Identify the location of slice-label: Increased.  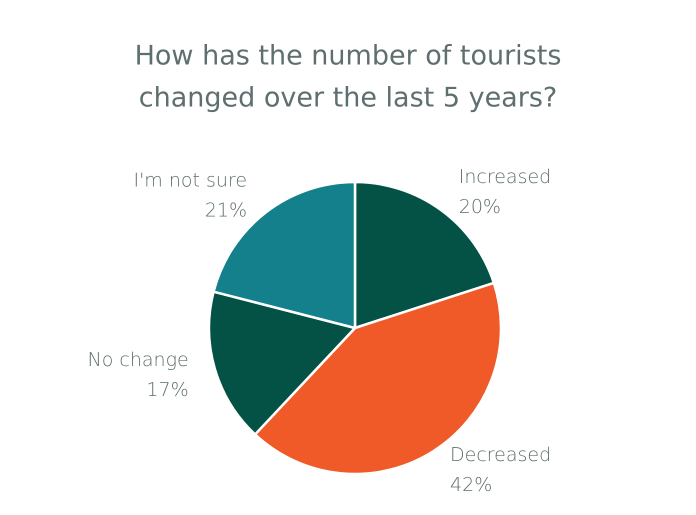
(505, 177).